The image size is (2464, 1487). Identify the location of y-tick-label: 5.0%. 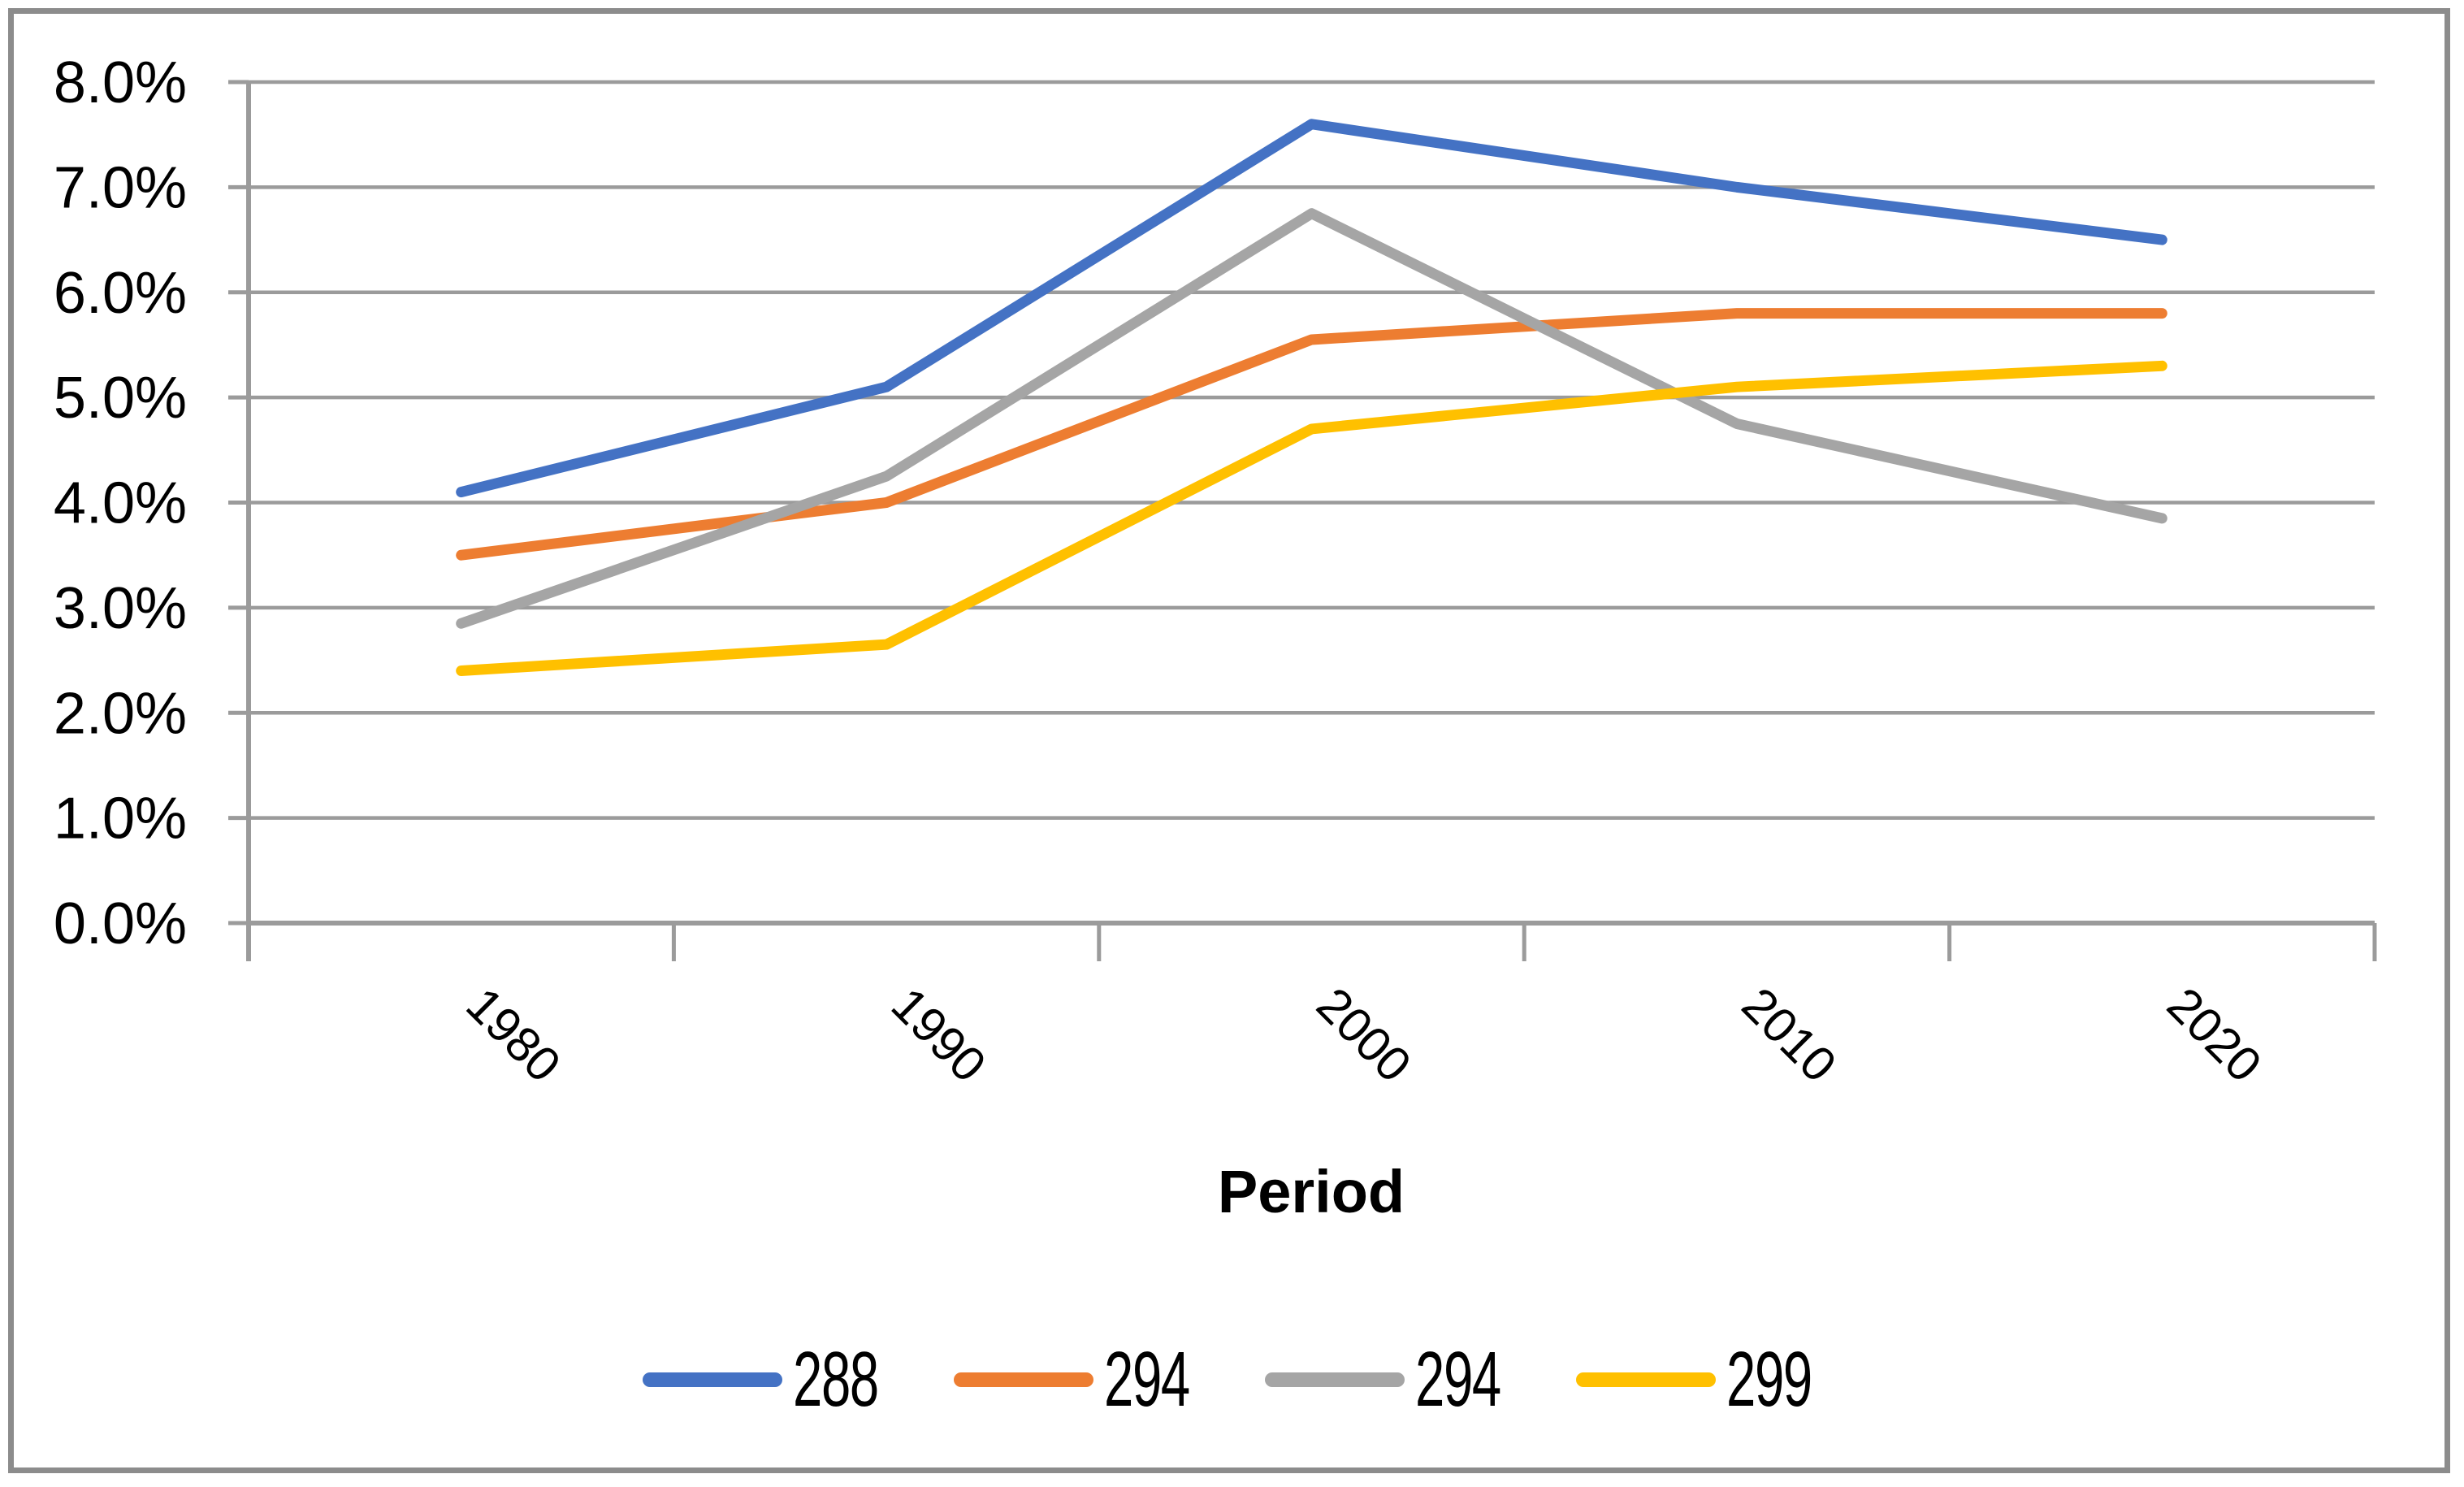
(121, 398).